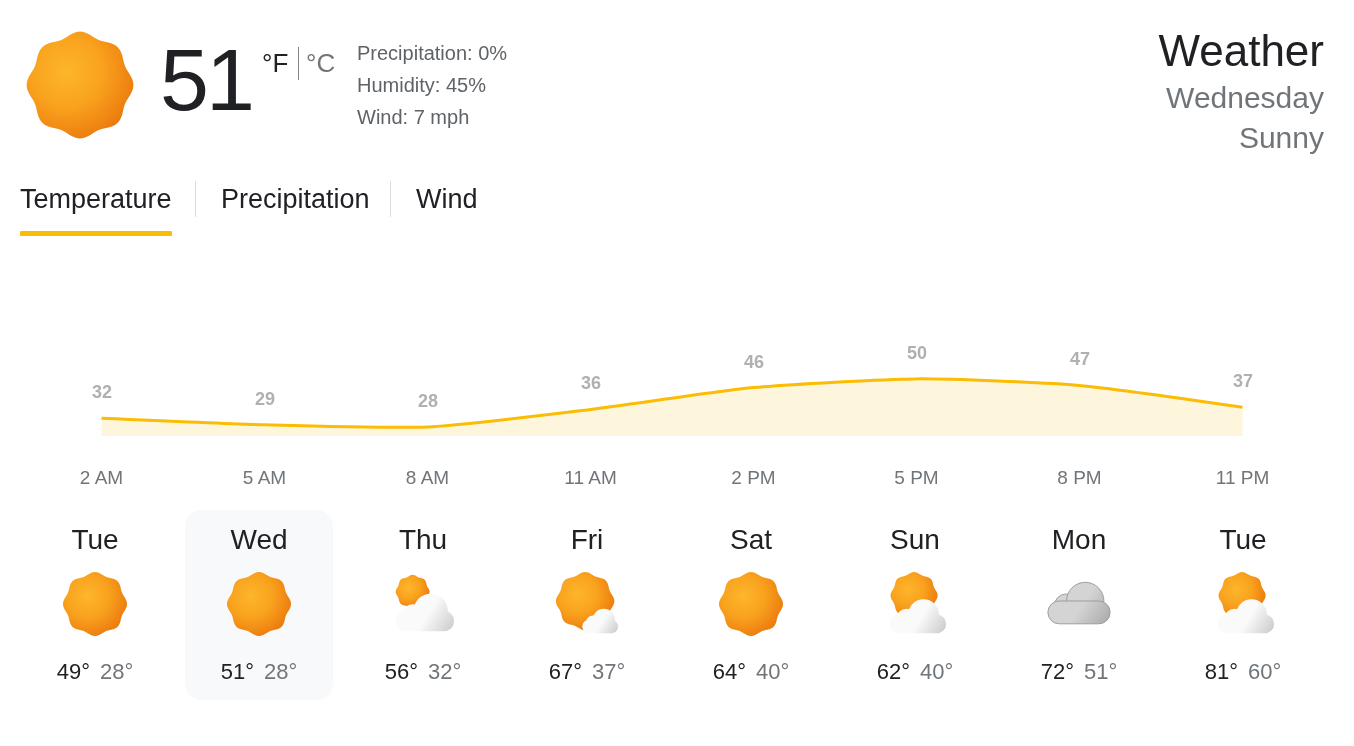 Image resolution: width=1354 pixels, height=746 pixels. I want to click on text: °C, so click(321, 63).